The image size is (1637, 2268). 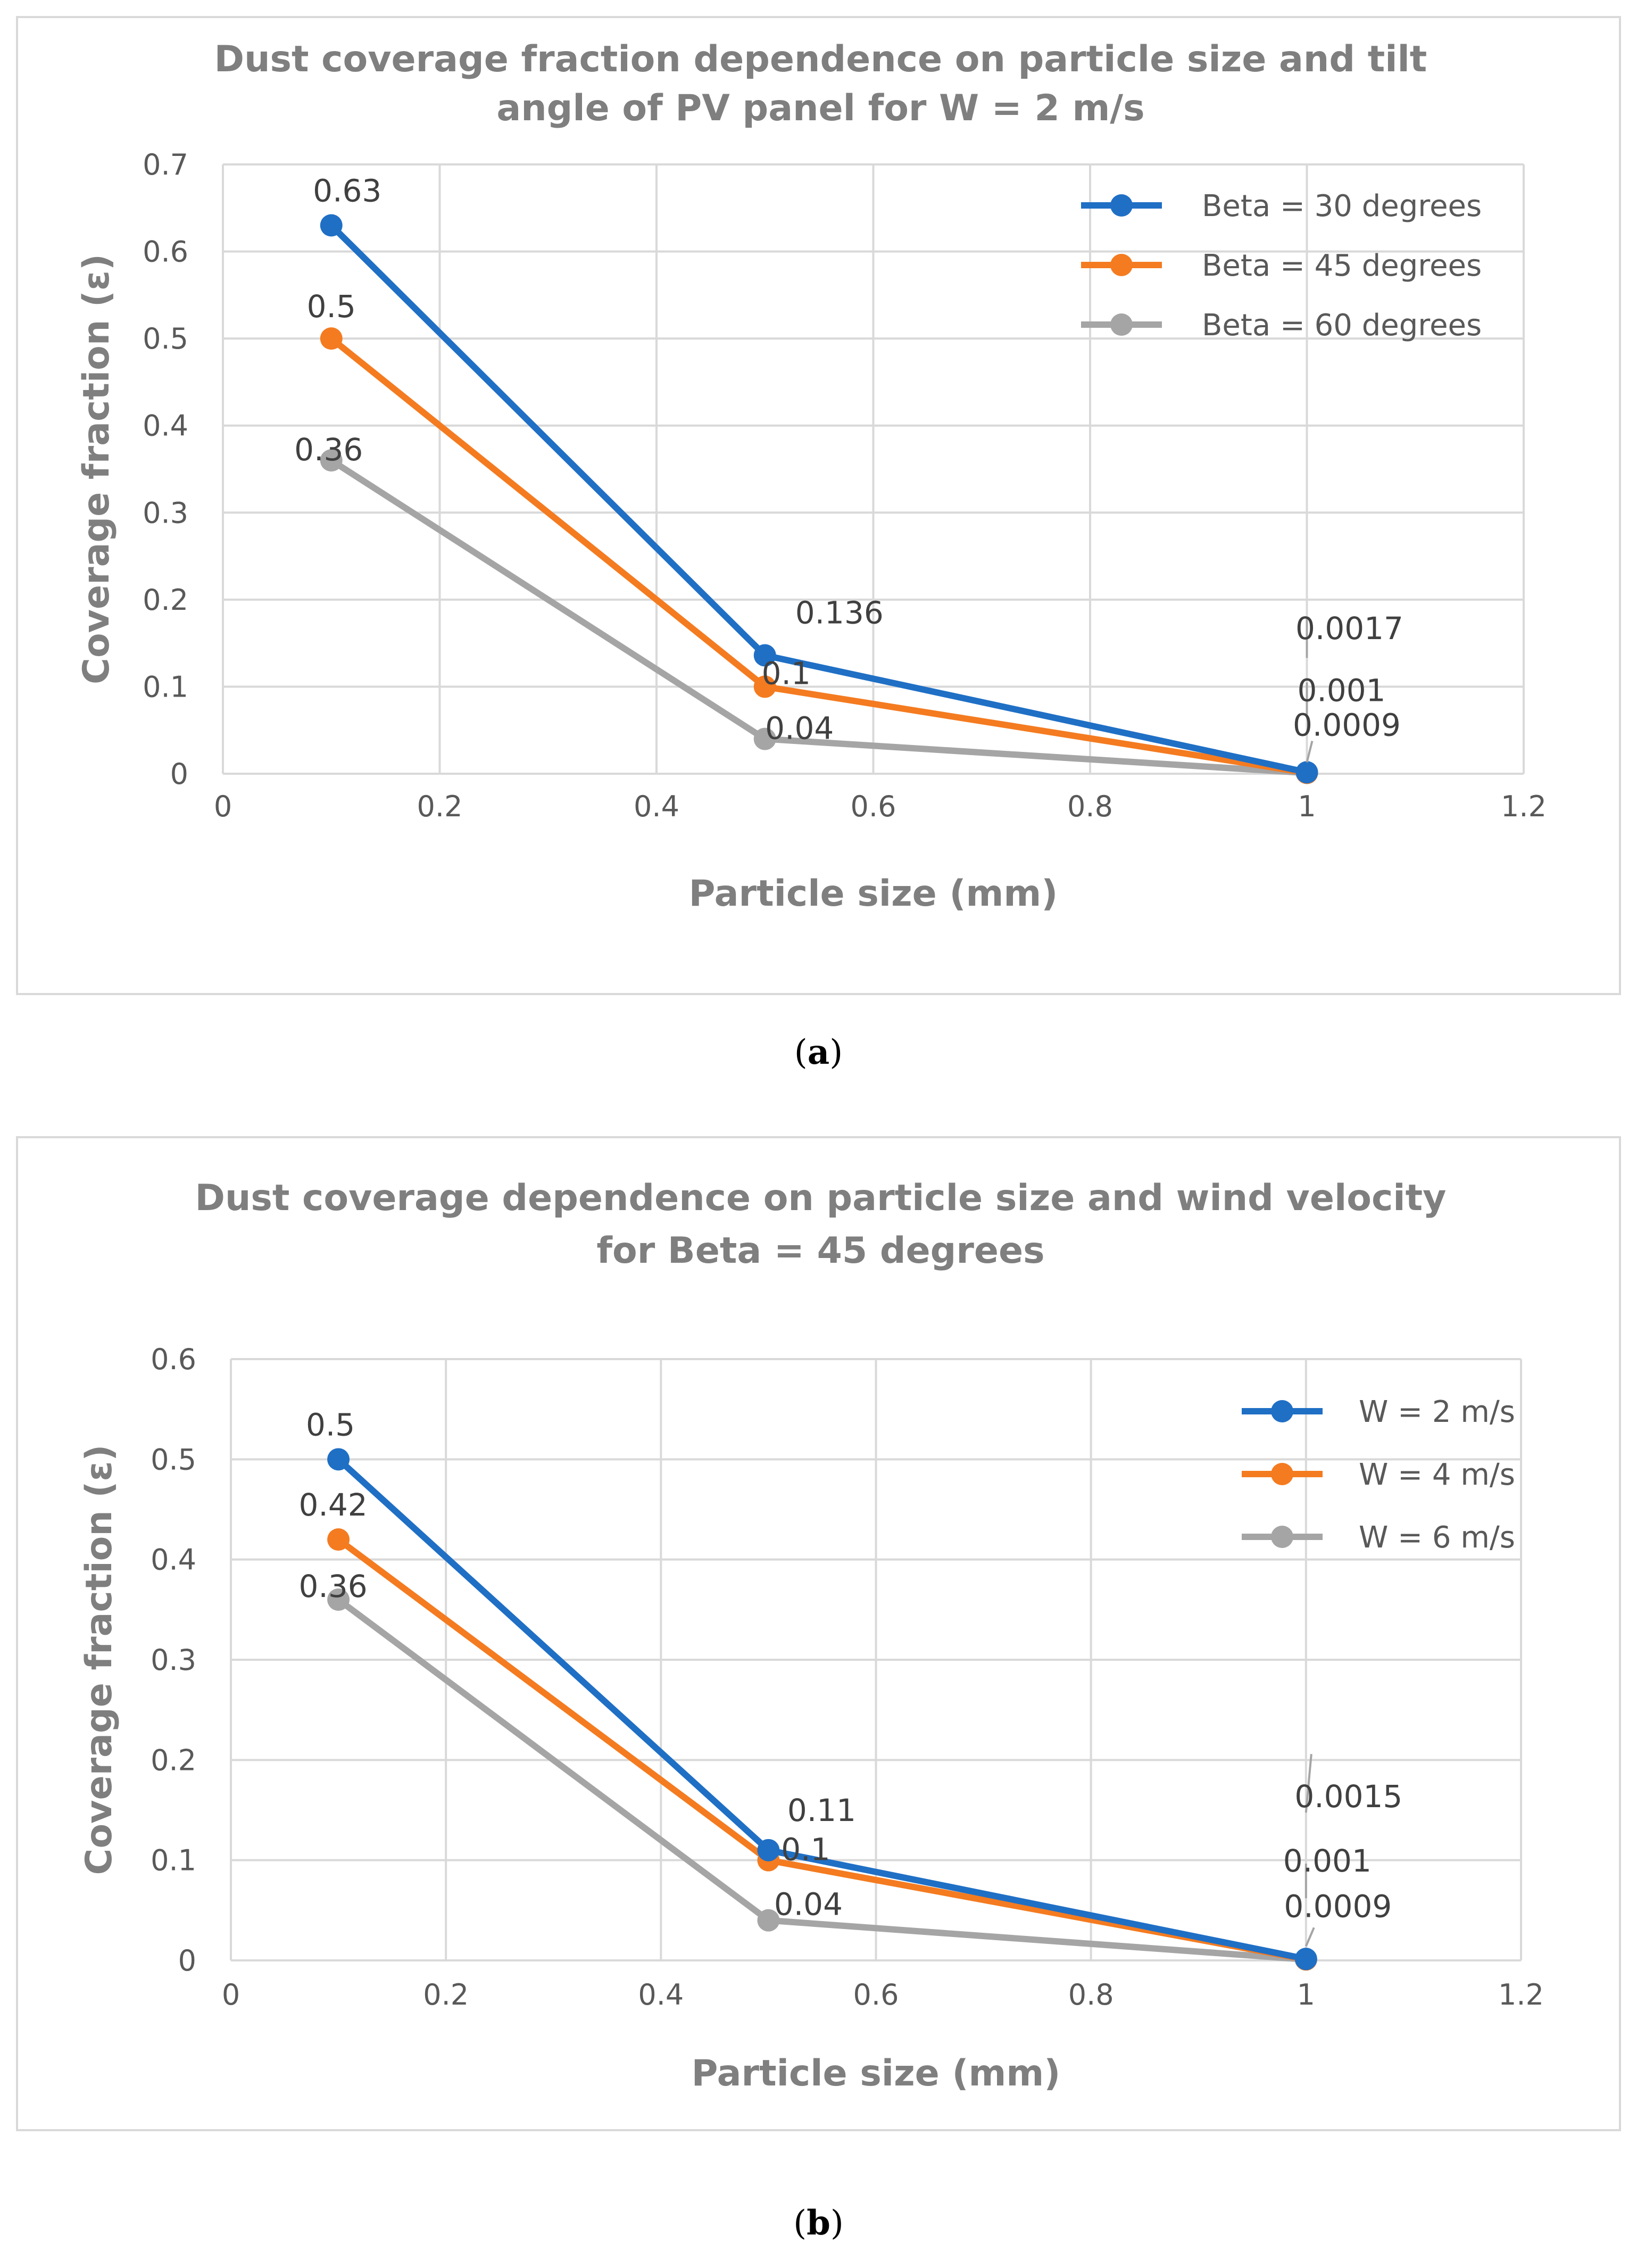 What do you see at coordinates (333, 1505) in the screenshot?
I see `data-label: 0.42` at bounding box center [333, 1505].